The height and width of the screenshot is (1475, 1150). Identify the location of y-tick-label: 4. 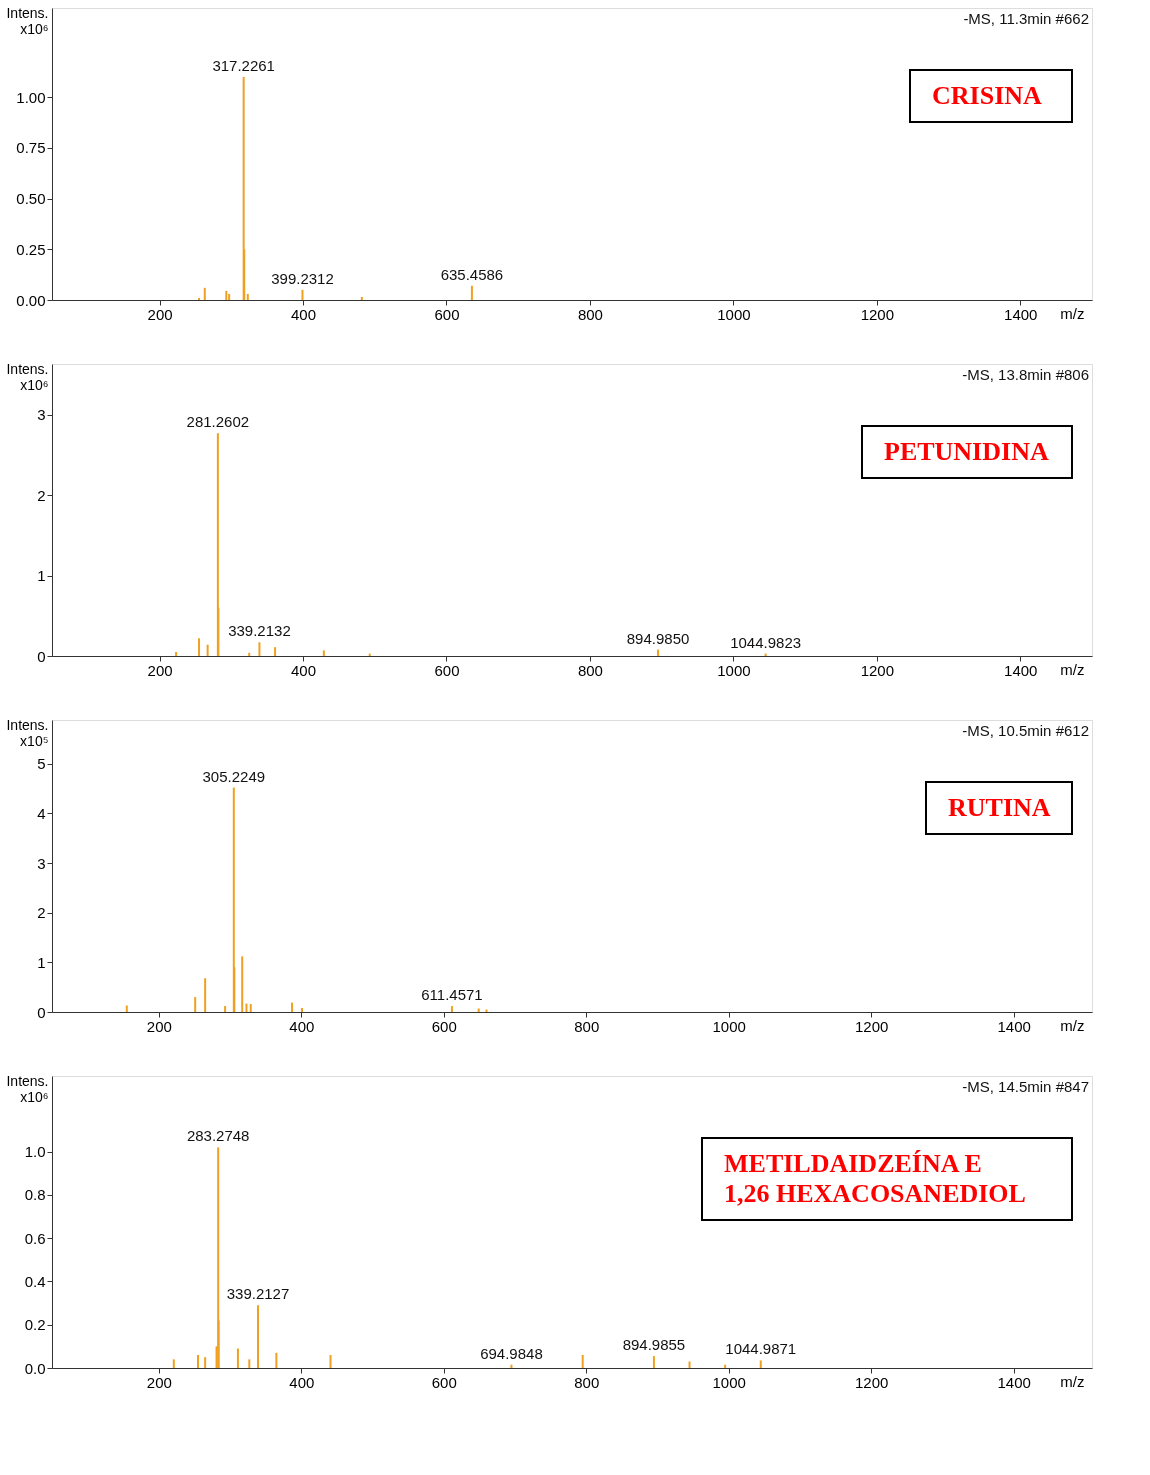
(41, 813).